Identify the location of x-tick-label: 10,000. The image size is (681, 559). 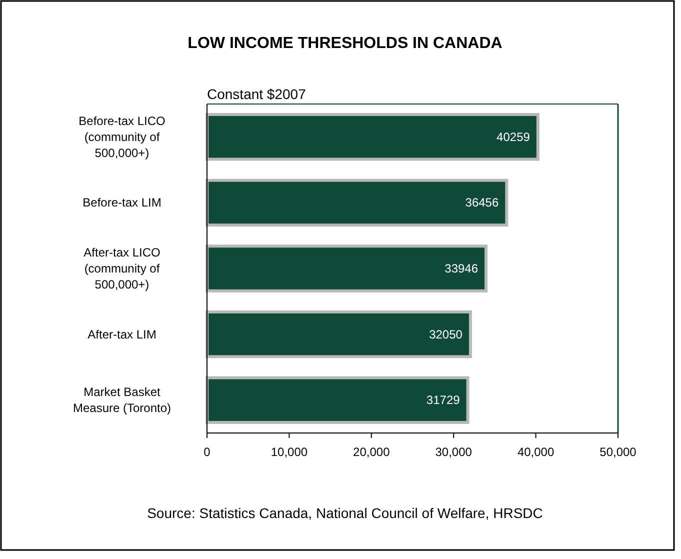
(289, 452).